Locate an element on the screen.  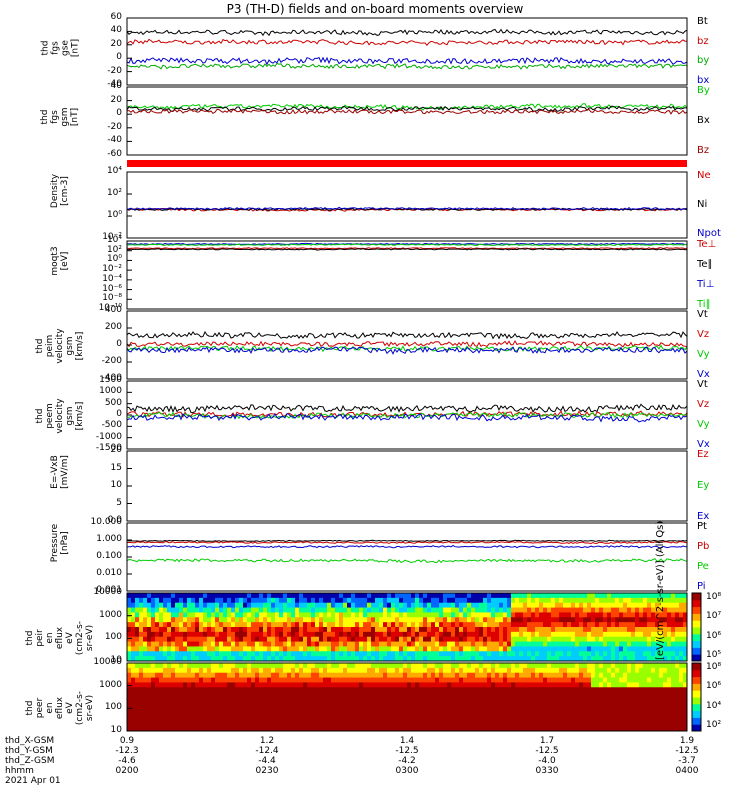
x-tick-value: 0230 is located at coordinates (267, 771).